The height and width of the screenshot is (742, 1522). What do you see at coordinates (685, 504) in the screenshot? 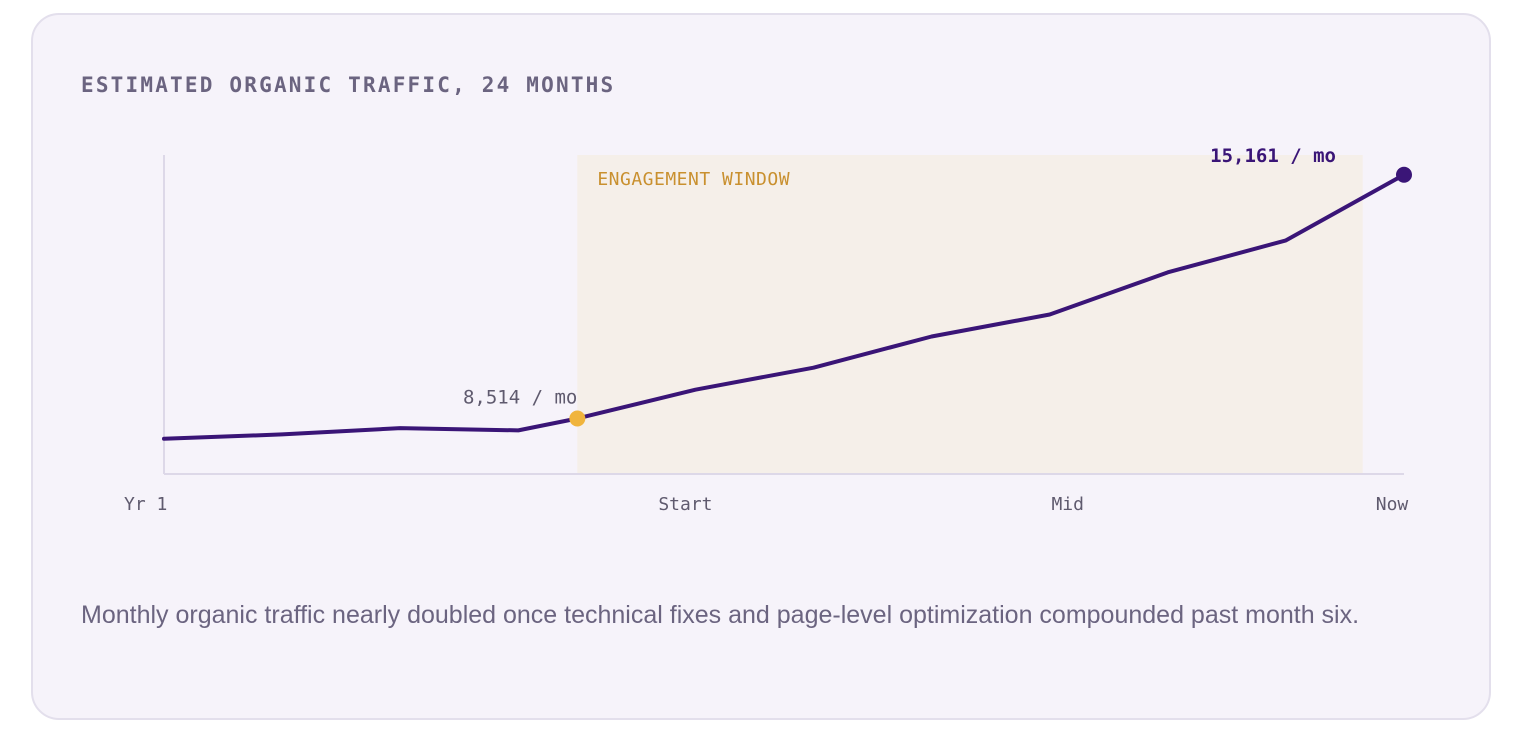
I see `x-tick-label-start: Start` at bounding box center [685, 504].